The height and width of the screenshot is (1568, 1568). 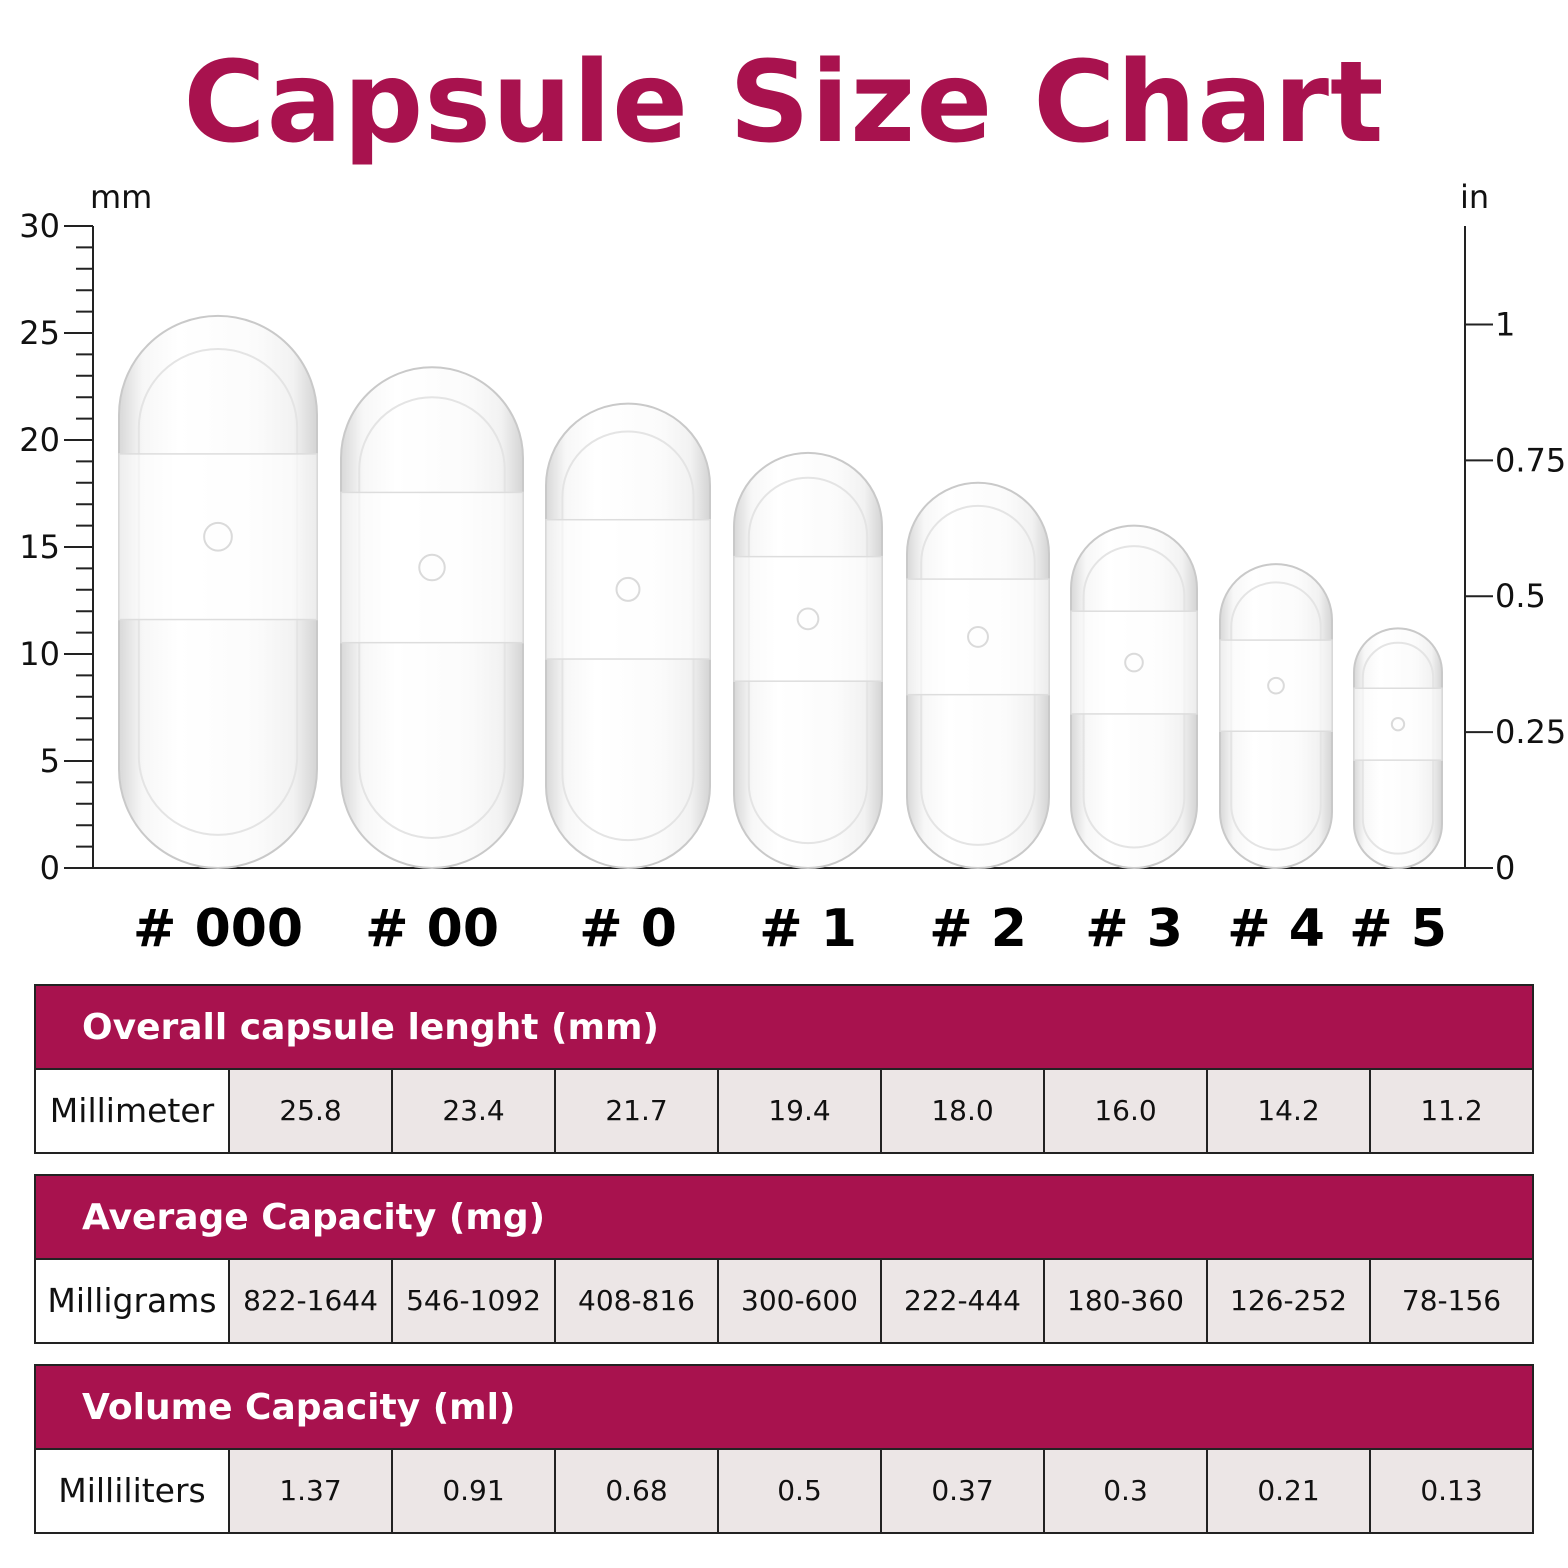 I want to click on table-cell: 222-444, so click(x=963, y=1301).